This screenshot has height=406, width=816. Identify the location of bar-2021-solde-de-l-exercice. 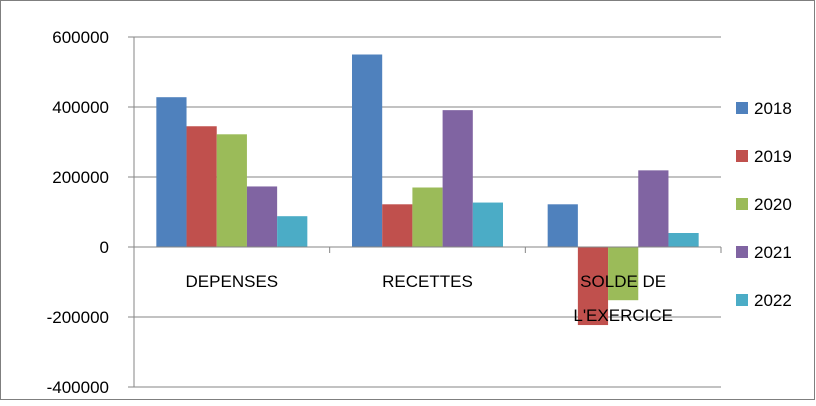
(653, 208).